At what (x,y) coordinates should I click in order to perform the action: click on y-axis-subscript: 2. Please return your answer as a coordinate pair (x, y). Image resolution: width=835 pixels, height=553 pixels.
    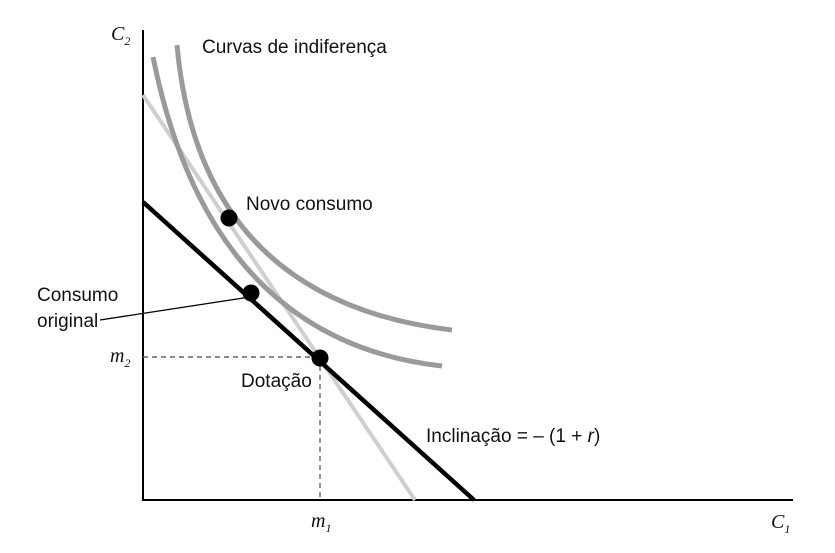
    Looking at the image, I should click on (127, 41).